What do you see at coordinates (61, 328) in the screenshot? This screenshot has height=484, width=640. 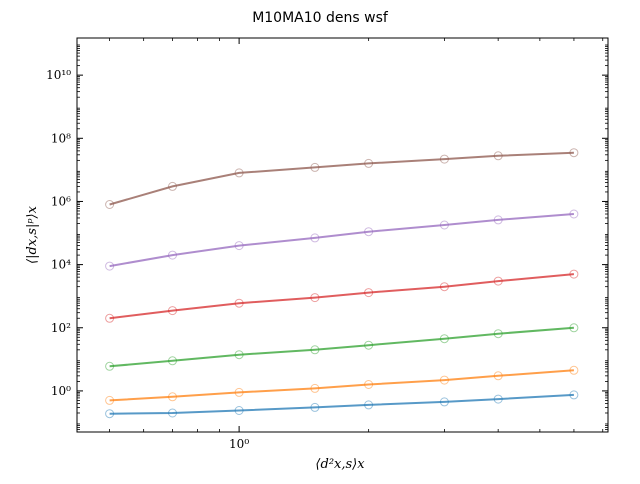 I see `y-tick-label: 10²` at bounding box center [61, 328].